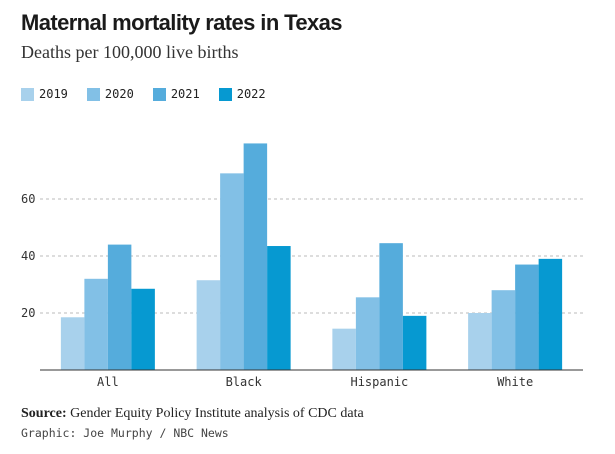 Image resolution: width=615 pixels, height=454 pixels. What do you see at coordinates (108, 382) in the screenshot?
I see `x-tick-label: All` at bounding box center [108, 382].